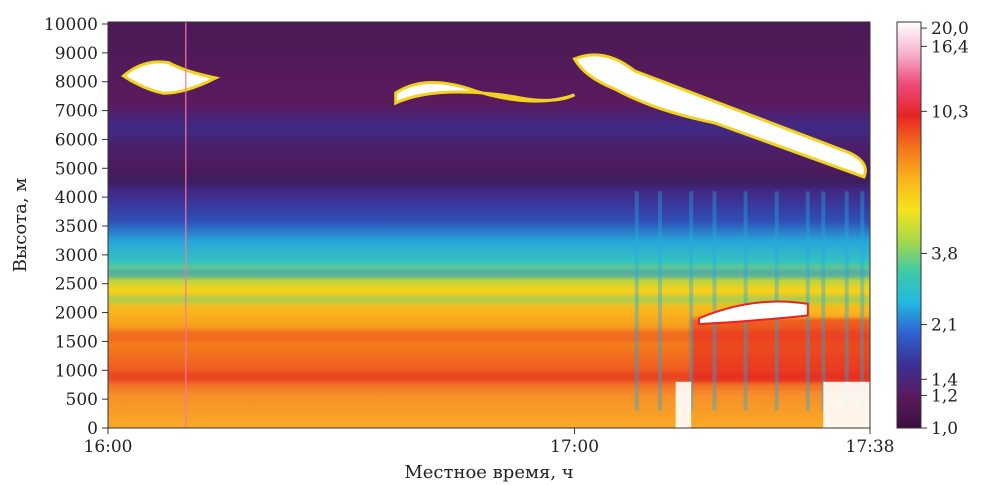 The height and width of the screenshot is (485, 989). What do you see at coordinates (76, 169) in the screenshot?
I see `y-tick-label: 5000` at bounding box center [76, 169].